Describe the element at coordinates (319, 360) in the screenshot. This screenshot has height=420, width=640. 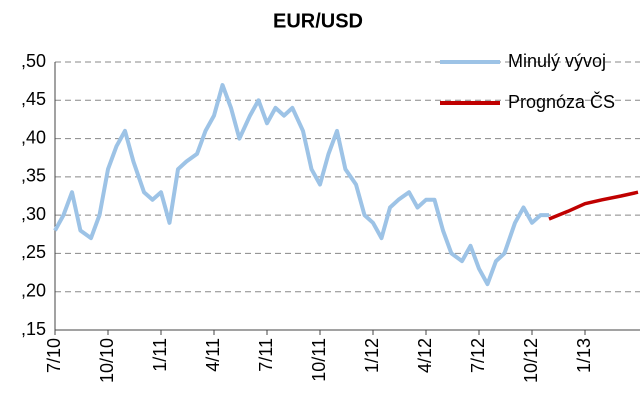
I see `x-tick-label: 10/11` at that location.